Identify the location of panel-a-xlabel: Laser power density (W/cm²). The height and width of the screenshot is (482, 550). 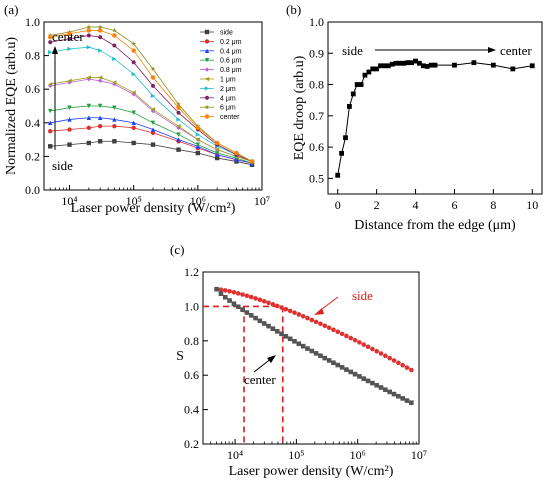
(153, 208).